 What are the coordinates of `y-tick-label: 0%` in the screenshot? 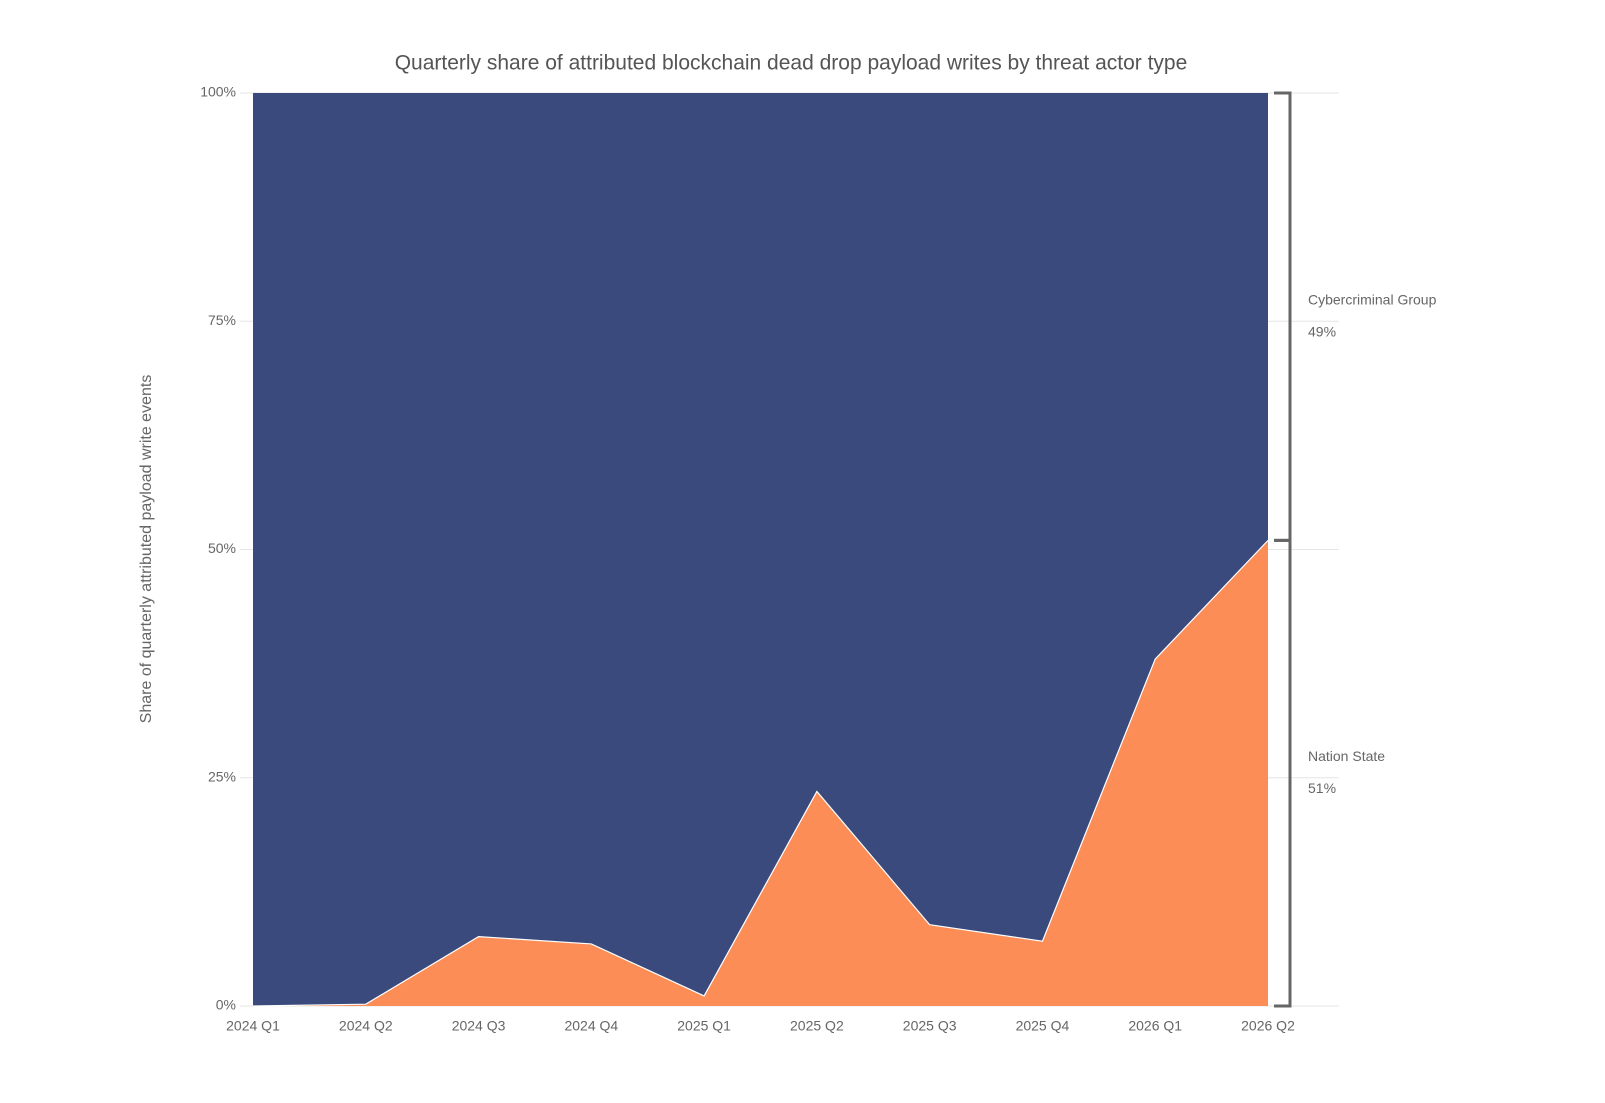 It's located at (226, 1005).